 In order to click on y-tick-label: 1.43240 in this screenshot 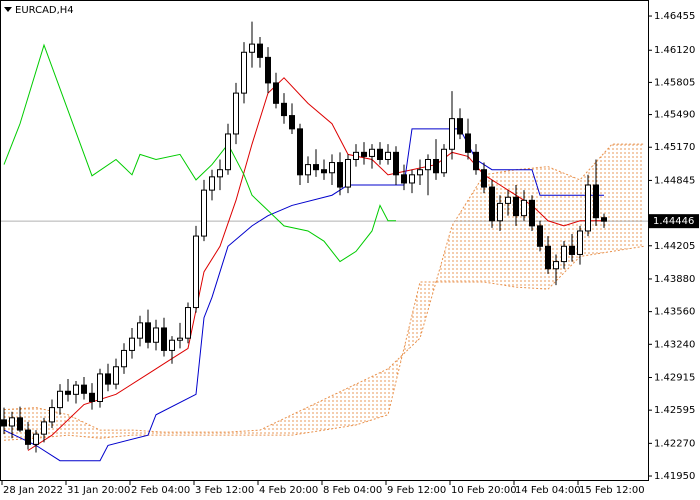, I will do `click(674, 344)`.